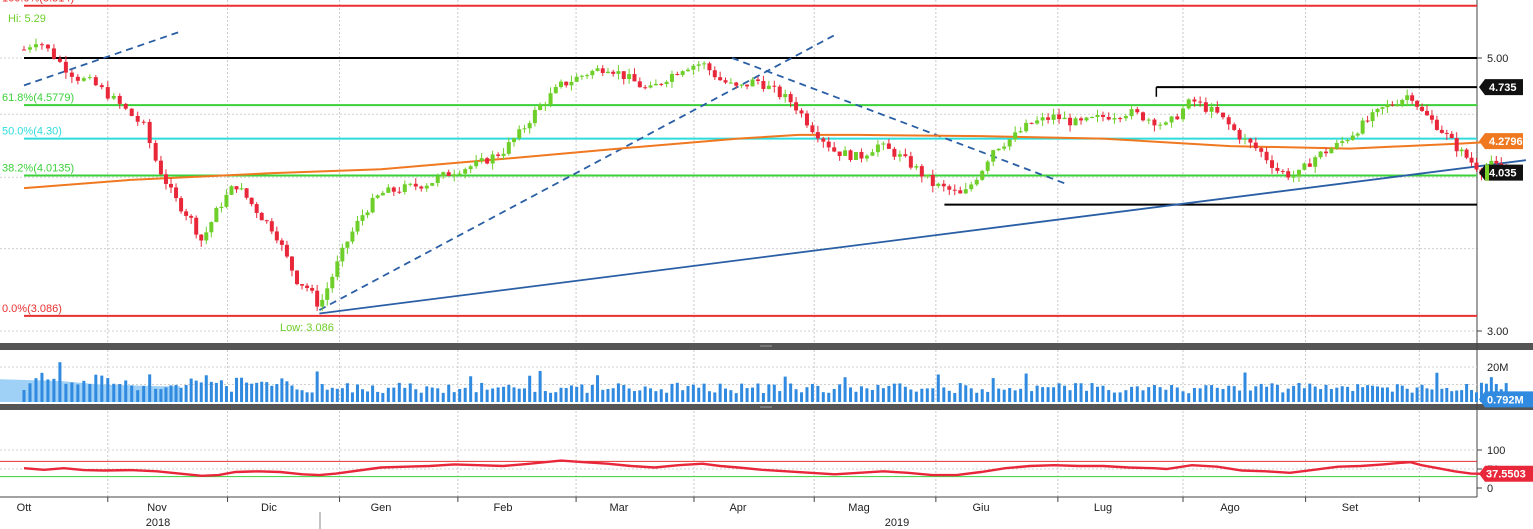 The image size is (1533, 529). What do you see at coordinates (1501, 87) in the screenshot?
I see `price-tag: 4.735` at bounding box center [1501, 87].